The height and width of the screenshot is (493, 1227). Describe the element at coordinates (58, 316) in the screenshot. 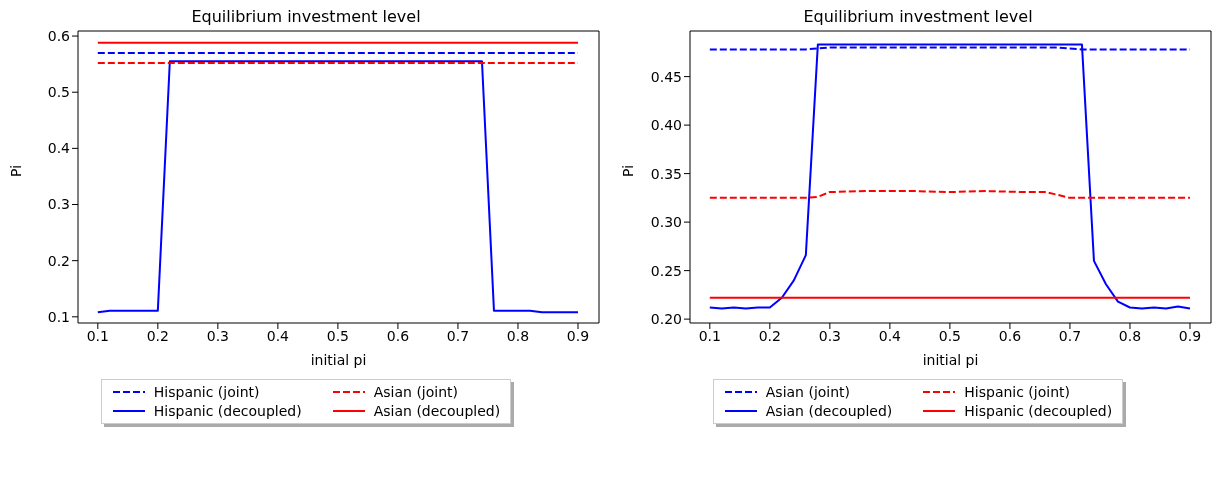

I see `y-tick-label: 0.1` at that location.